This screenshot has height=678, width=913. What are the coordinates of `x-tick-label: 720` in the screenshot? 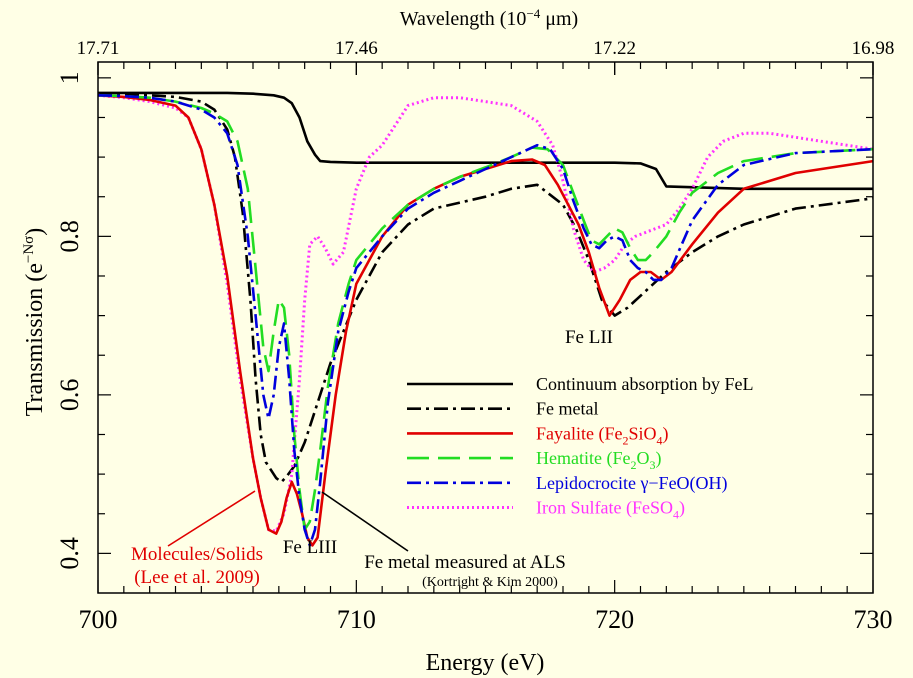 It's located at (614, 619).